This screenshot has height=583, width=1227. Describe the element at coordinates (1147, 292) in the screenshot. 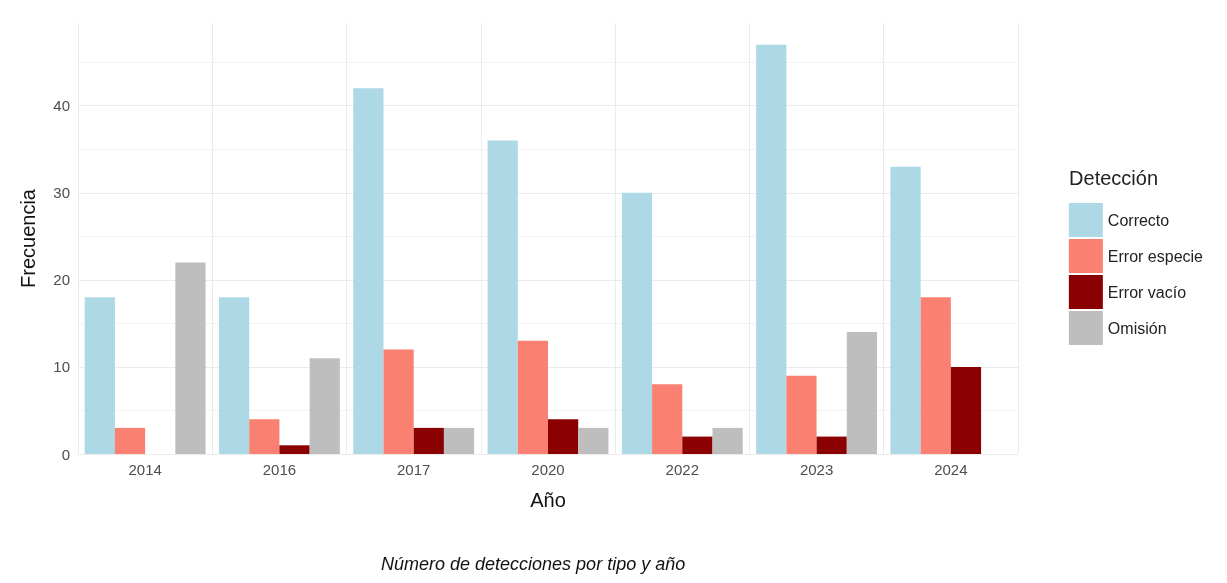

I see `legend-label: Error vacío` at that location.